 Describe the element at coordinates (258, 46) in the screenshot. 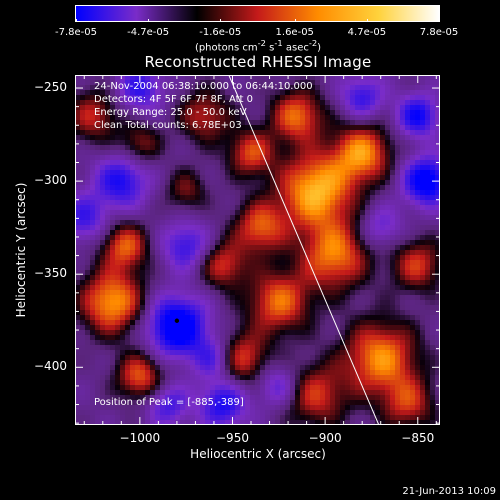

I see `colorbar-units: (photons cm-2 s-1 asec-2)` at that location.